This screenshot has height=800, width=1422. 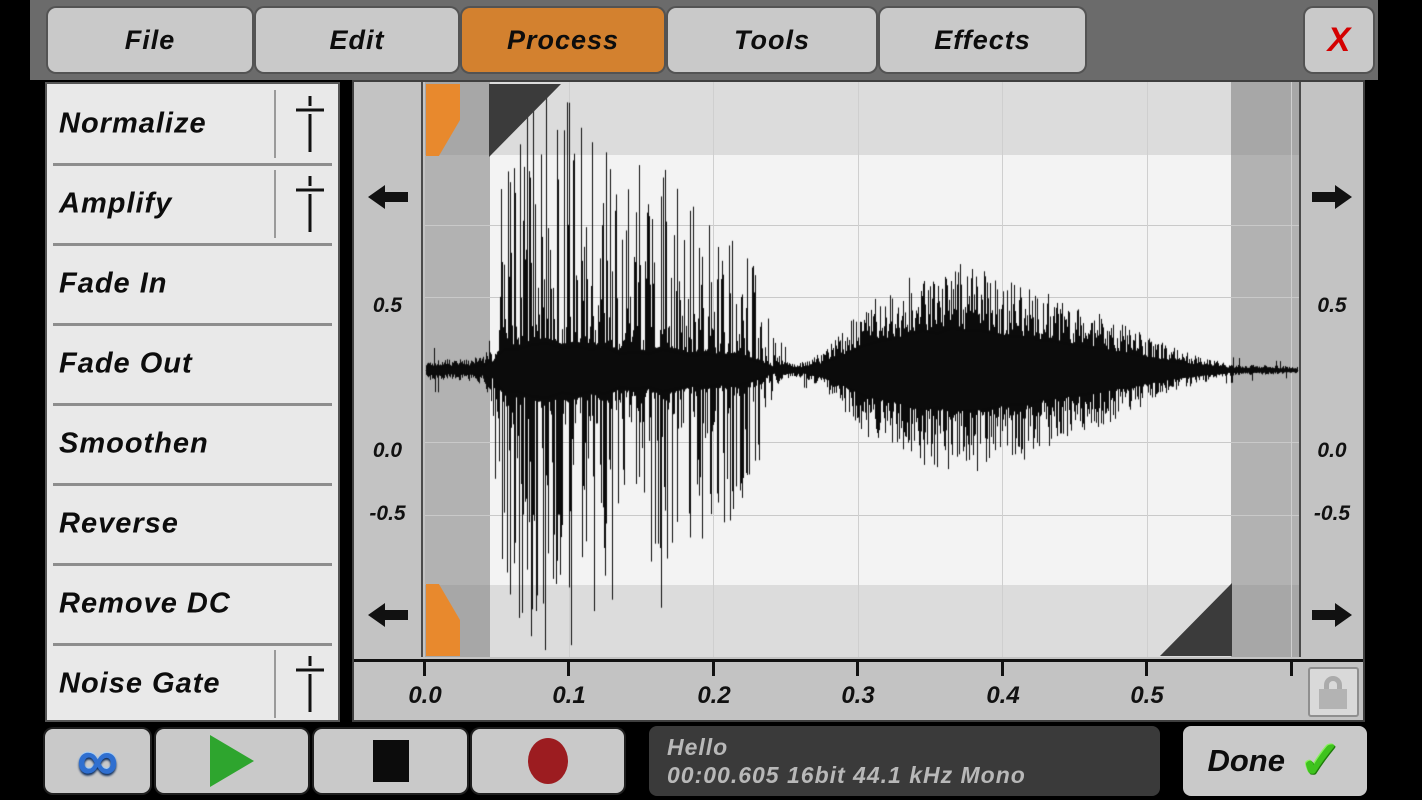 I want to click on sidebar-item-remove-dc: Remove DC, so click(x=192, y=605).